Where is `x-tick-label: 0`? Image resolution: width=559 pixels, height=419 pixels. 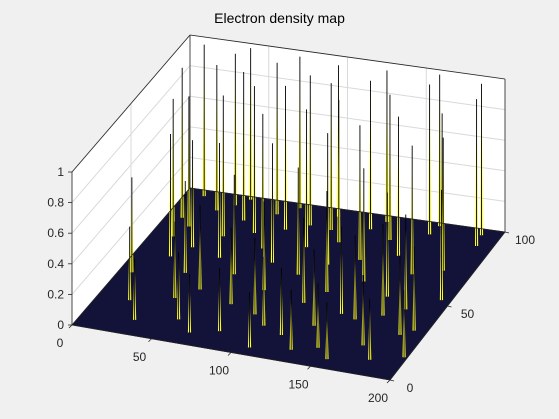
x-tick-label: 0 is located at coordinates (60, 343).